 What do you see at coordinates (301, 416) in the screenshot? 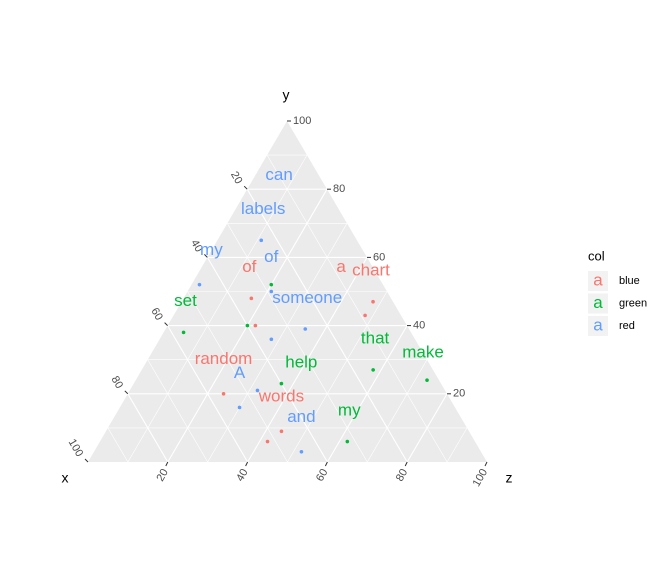
I see `text-label: and` at bounding box center [301, 416].